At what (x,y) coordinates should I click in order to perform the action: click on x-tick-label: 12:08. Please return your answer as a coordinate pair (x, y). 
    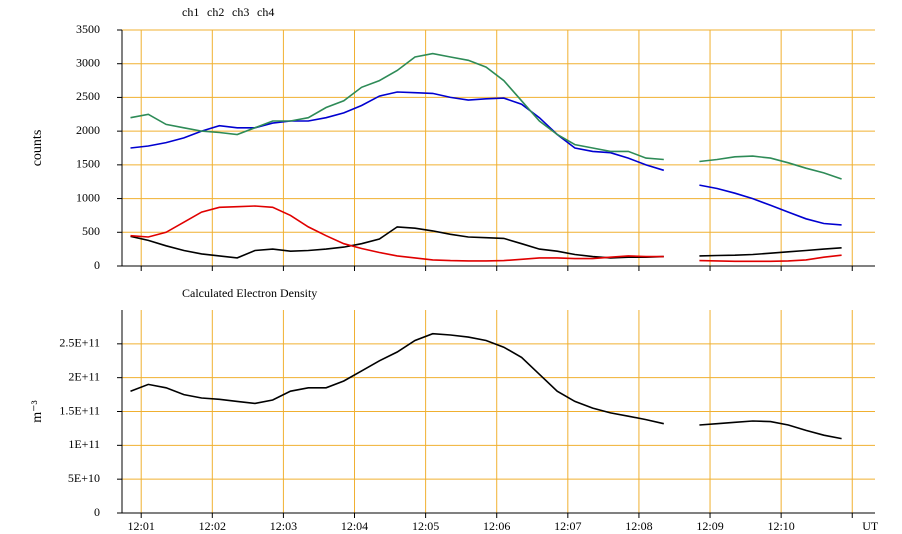
    Looking at the image, I should click on (638, 526).